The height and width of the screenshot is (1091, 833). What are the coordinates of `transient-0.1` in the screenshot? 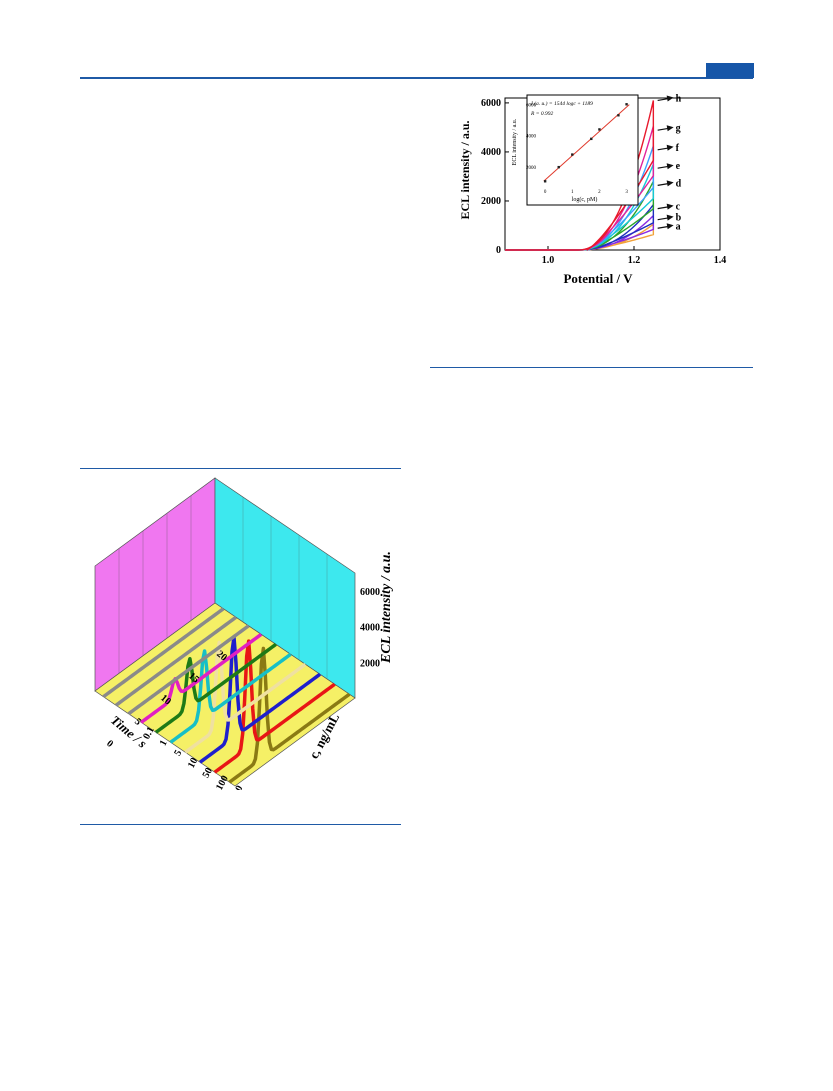 It's located at (201, 678).